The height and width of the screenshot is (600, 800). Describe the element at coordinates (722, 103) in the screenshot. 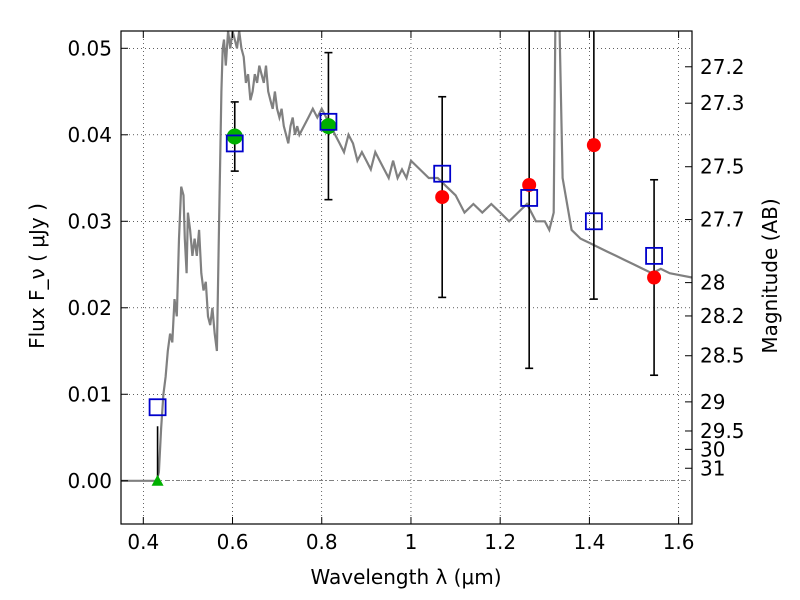

I see `mag-tick-label: 27.3` at that location.